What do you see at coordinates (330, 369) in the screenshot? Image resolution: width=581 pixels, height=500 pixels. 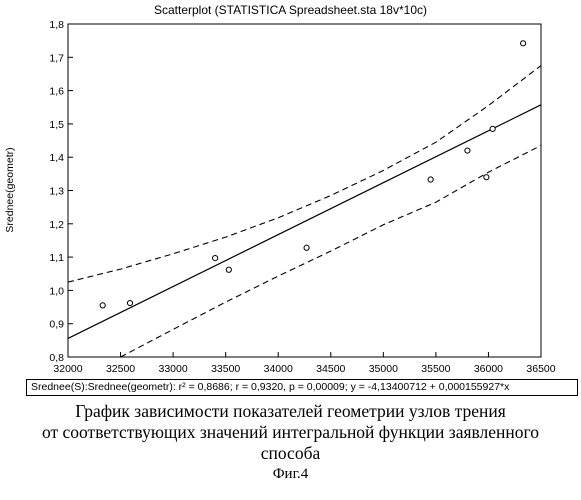 I see `x-tick-label: 34500` at bounding box center [330, 369].